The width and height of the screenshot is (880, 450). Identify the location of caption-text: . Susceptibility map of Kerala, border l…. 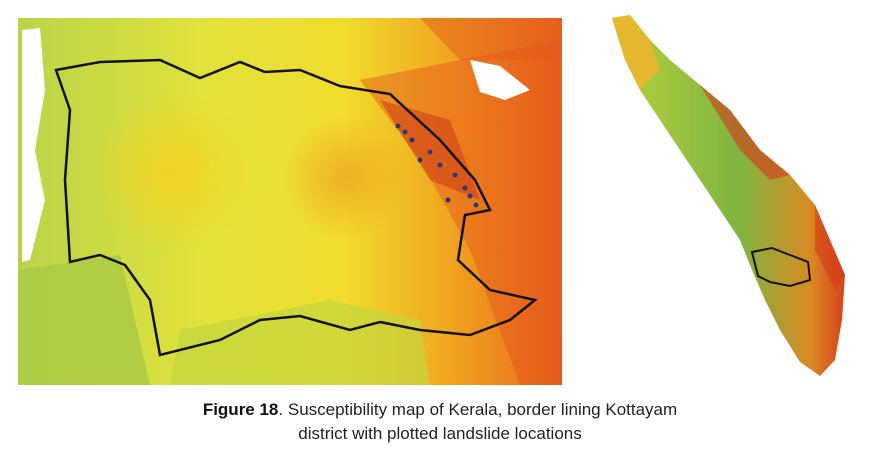
(478, 409).